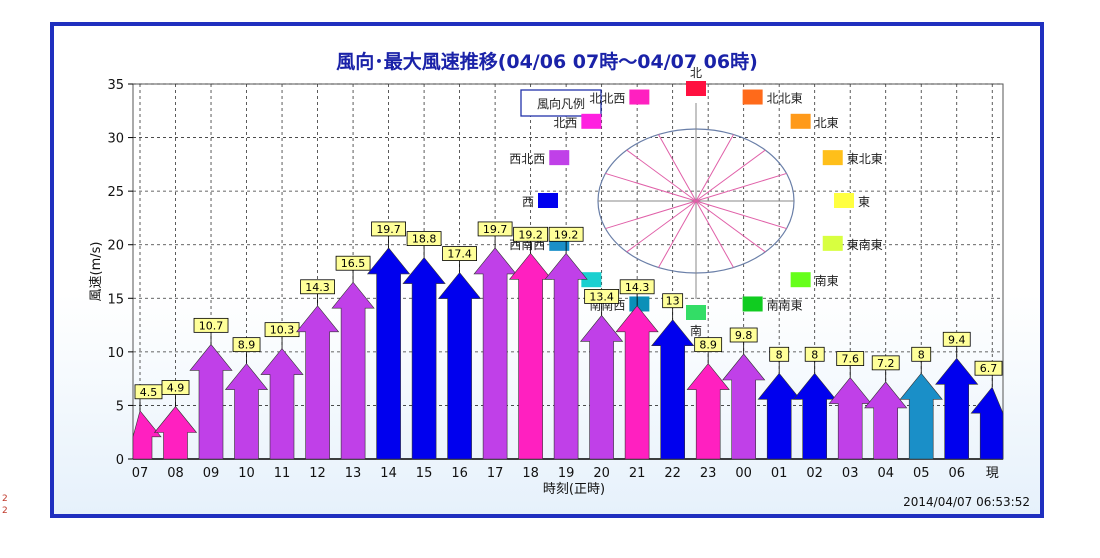  What do you see at coordinates (149, 392) in the screenshot?
I see `value-label: 4.5` at bounding box center [149, 392].